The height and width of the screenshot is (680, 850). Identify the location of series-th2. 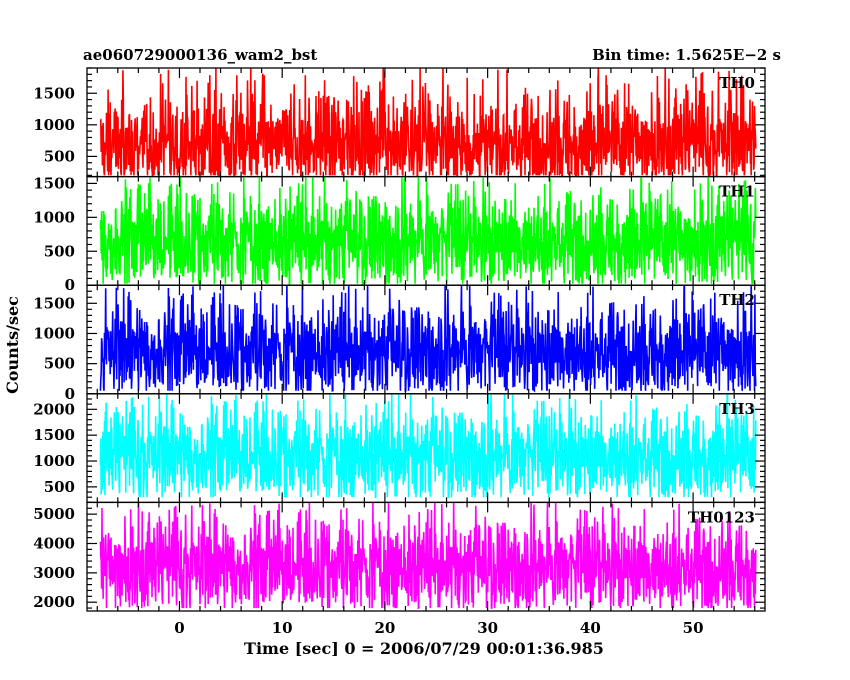
(428, 339).